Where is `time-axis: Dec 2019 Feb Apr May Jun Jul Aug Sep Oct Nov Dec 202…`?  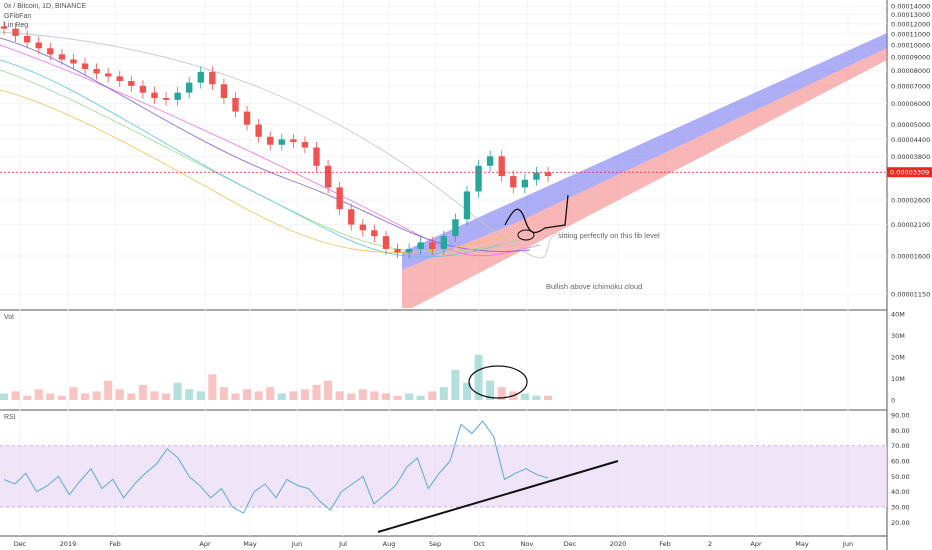
time-axis: Dec 2019 Feb Apr May Jun Jul Aug Sep Oct Nov Dec 202… is located at coordinates (433, 544).